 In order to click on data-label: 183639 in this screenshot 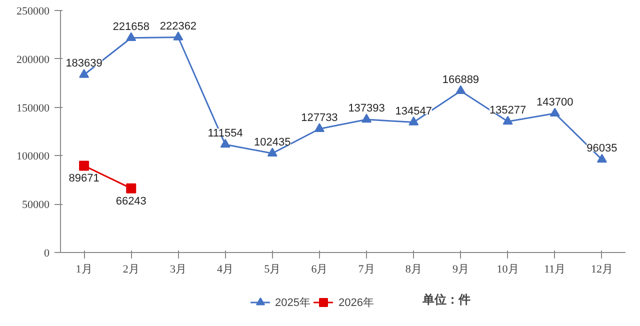, I will do `click(84, 64)`.